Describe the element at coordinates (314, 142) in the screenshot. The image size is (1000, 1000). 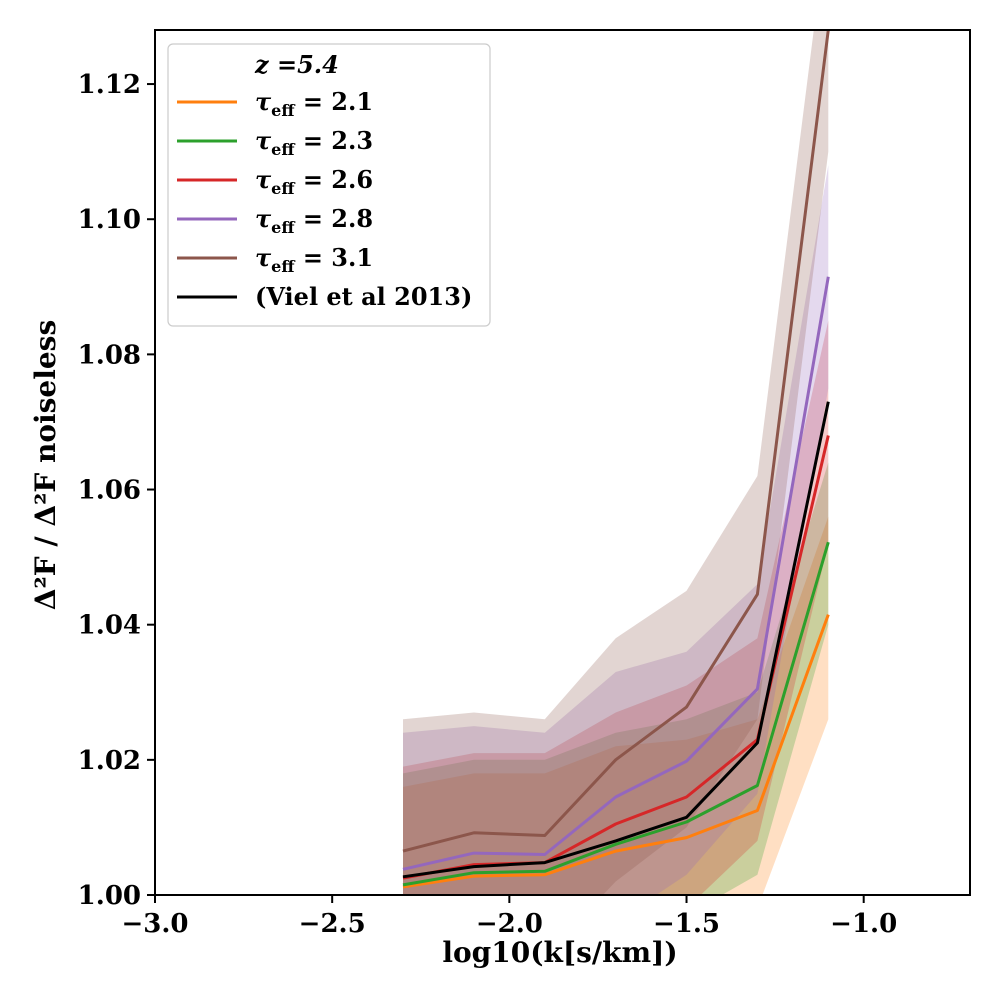
I see `legend-label-2: τeff = 2.3` at that location.